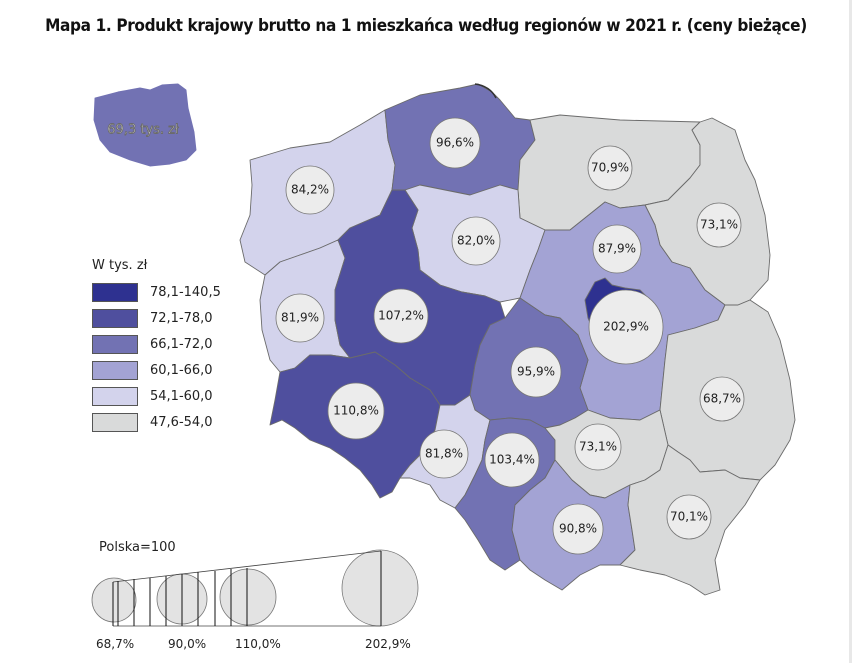 The height and width of the screenshot is (663, 852). I want to click on legend-label: 72,1-78,0, so click(181, 318).